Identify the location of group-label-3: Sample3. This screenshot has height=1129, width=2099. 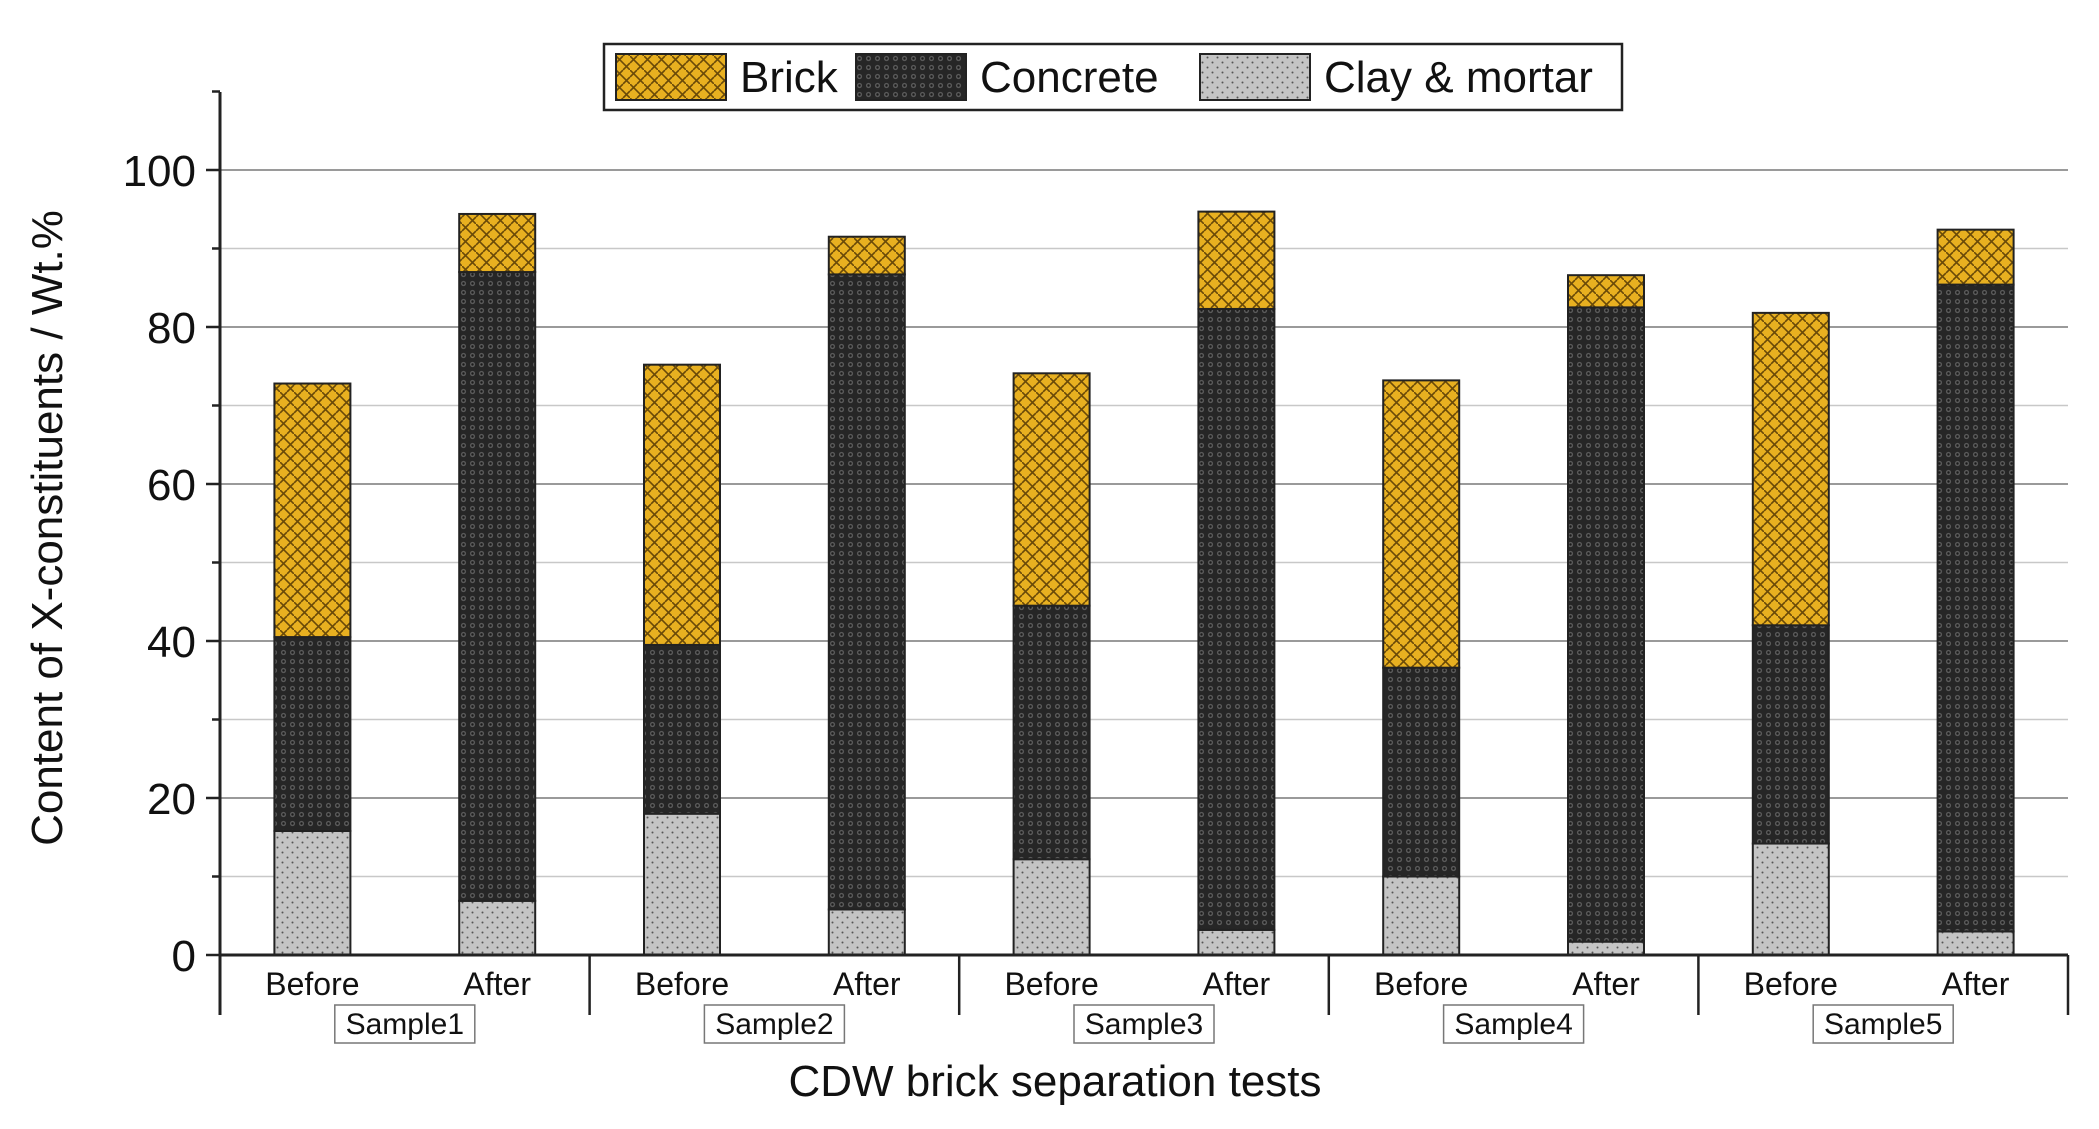
(1144, 1024).